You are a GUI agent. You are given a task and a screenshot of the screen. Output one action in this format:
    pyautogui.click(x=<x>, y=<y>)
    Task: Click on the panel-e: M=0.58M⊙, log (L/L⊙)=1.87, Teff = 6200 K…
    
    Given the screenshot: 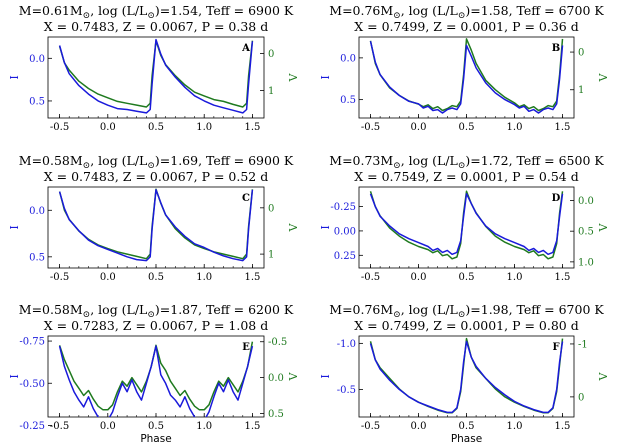 What is the action you would take?
    pyautogui.click(x=154, y=373)
    